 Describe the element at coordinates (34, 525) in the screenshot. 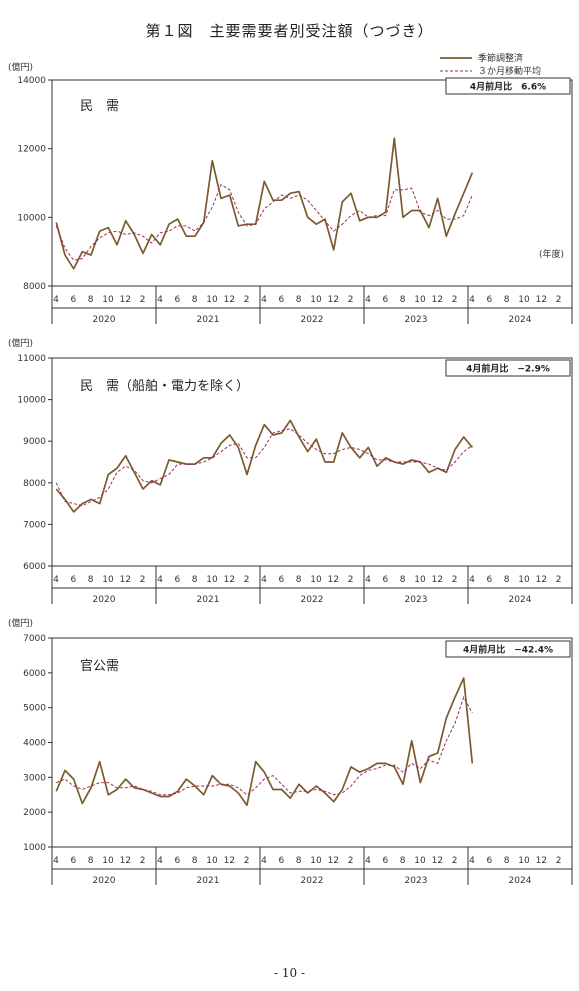

I see `y-tick-label: 7000` at that location.